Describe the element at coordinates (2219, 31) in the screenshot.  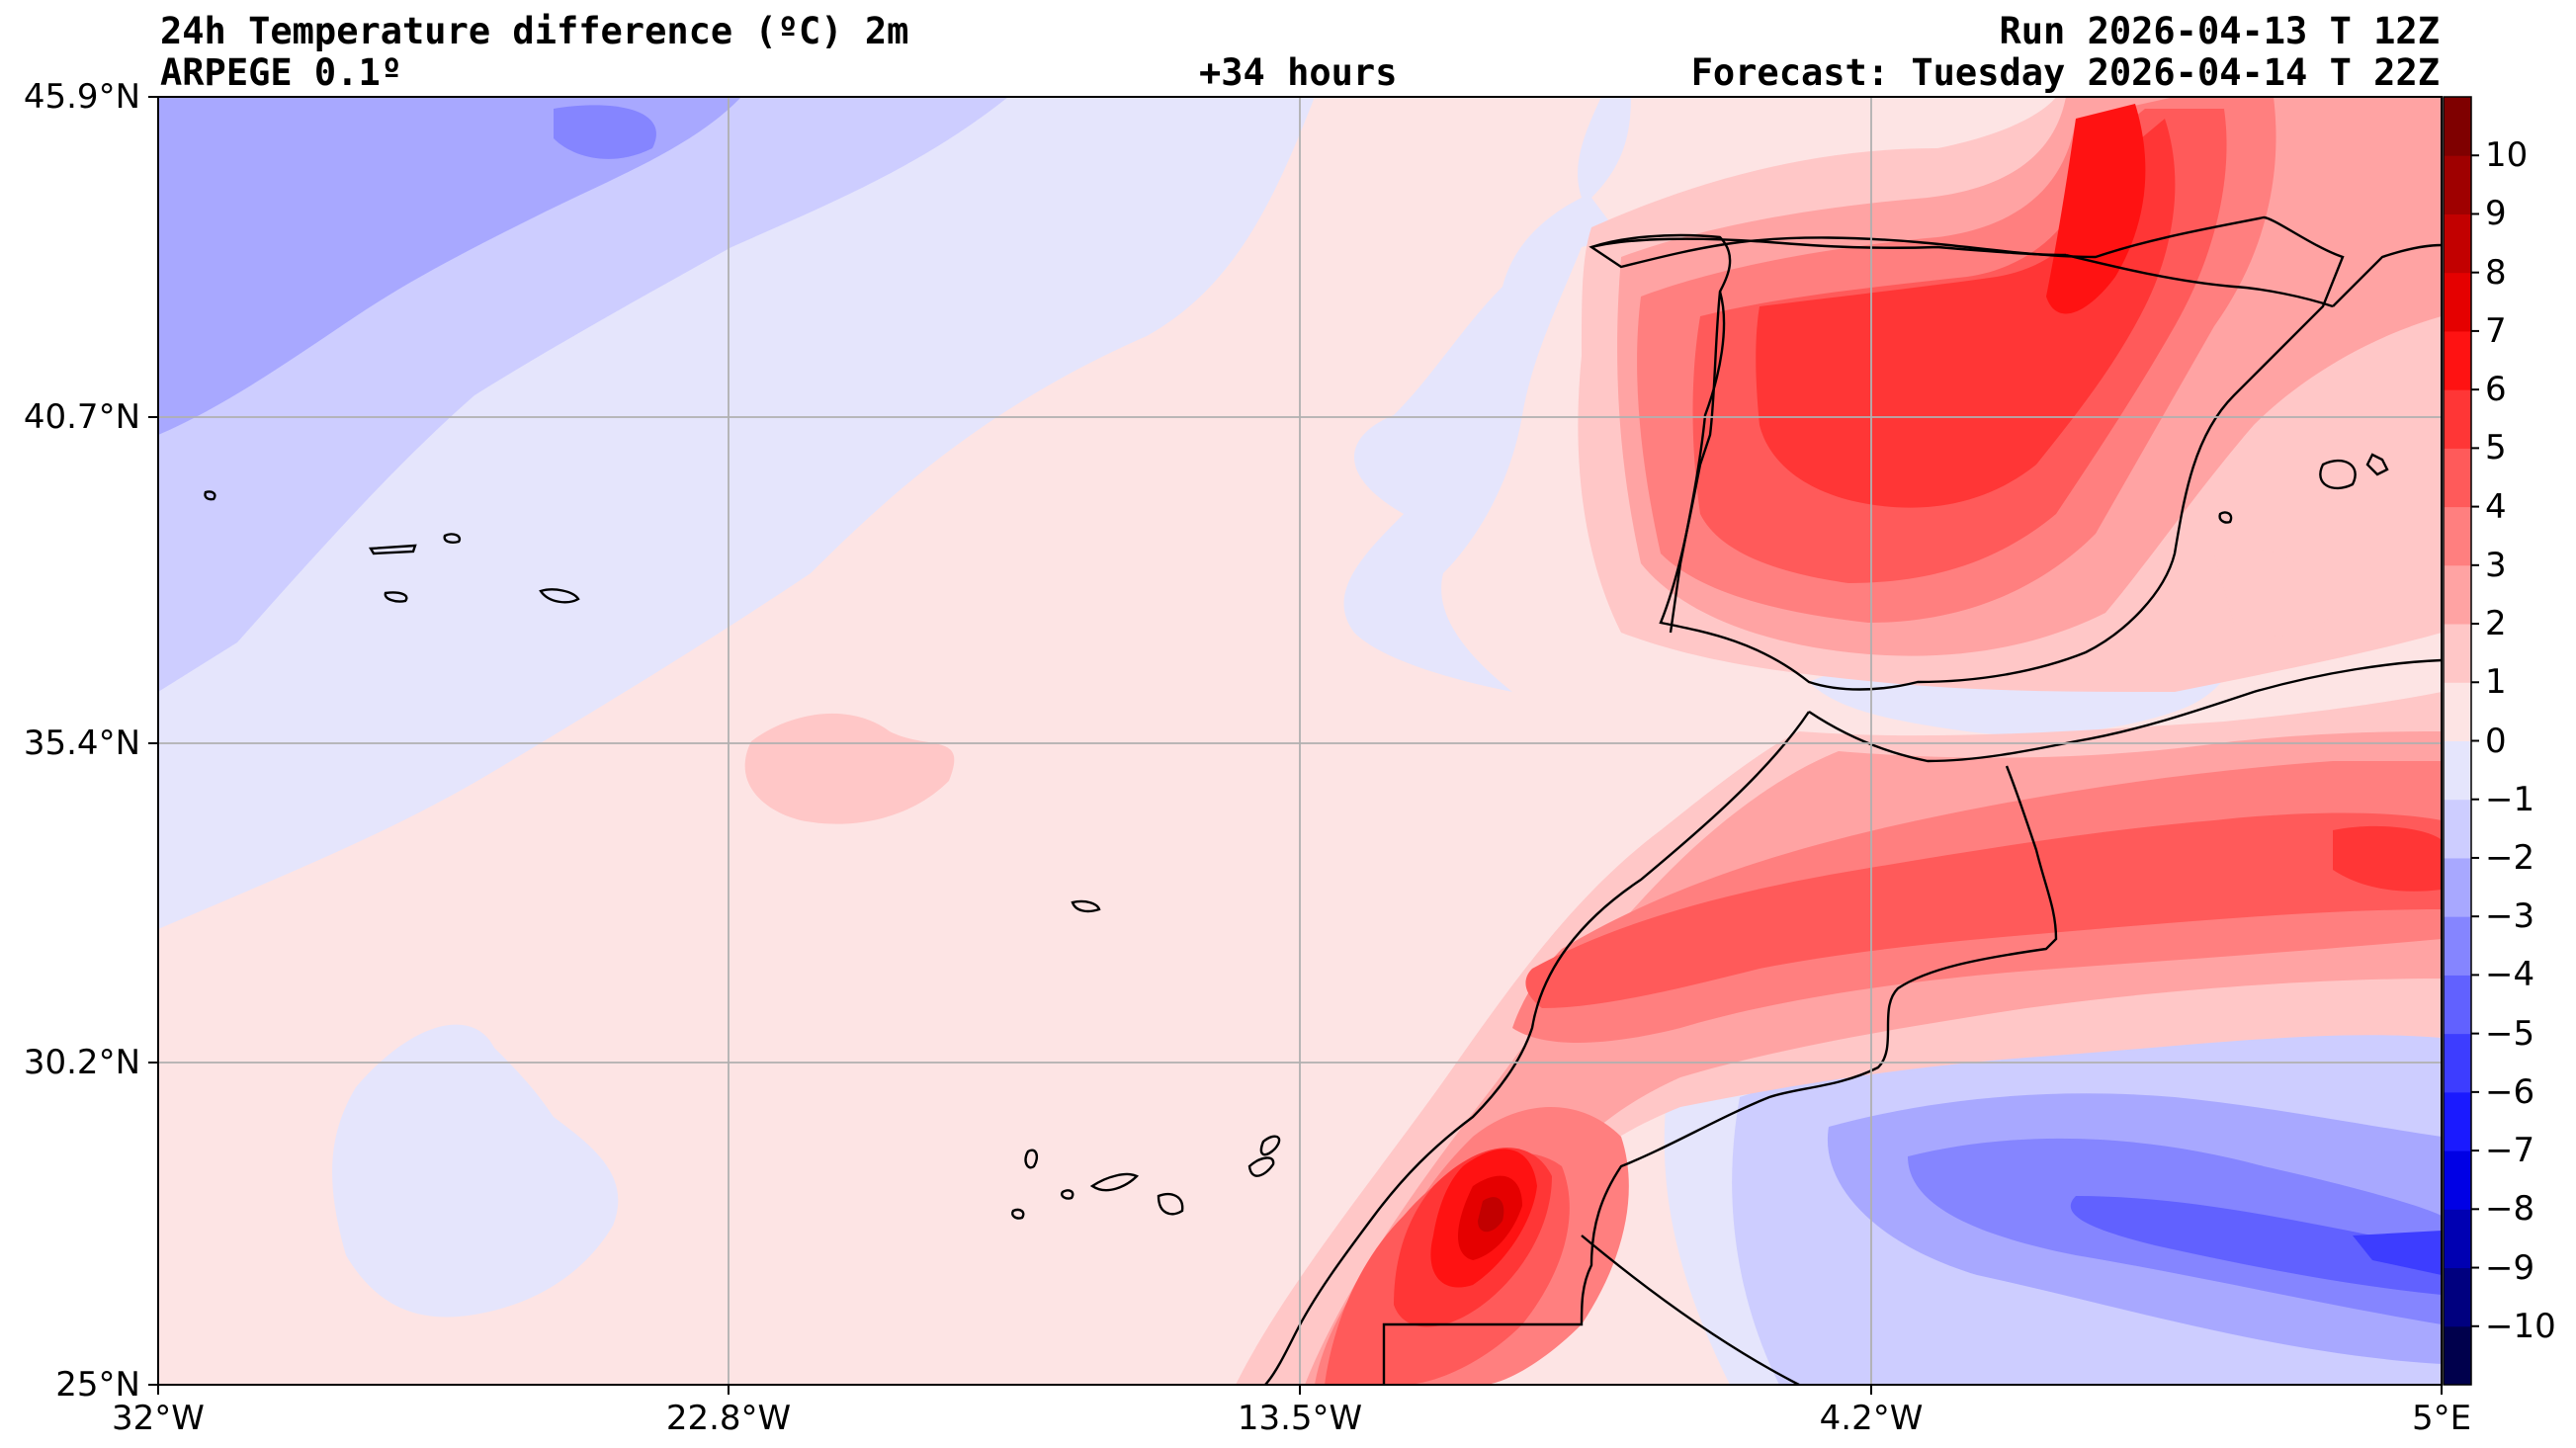
I see `run-time: Run 2026-04-13 T 12Z` at that location.